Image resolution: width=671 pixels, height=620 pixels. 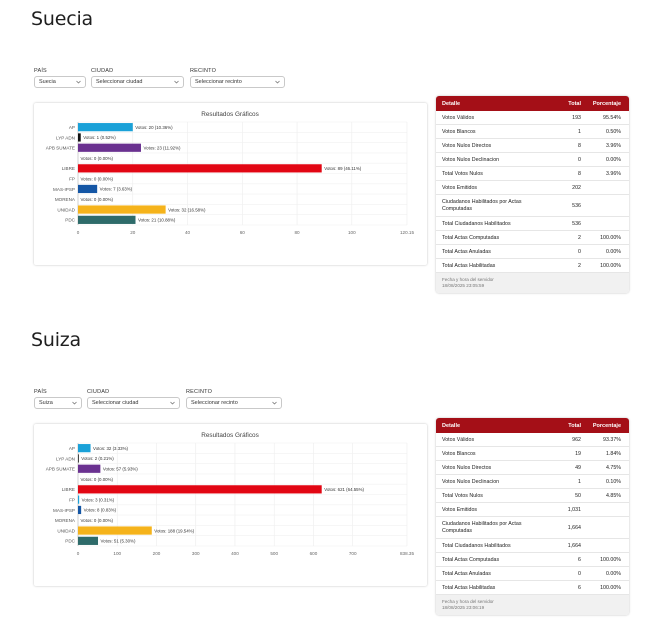 What do you see at coordinates (578, 453) in the screenshot?
I see `cell-total: 19` at bounding box center [578, 453].